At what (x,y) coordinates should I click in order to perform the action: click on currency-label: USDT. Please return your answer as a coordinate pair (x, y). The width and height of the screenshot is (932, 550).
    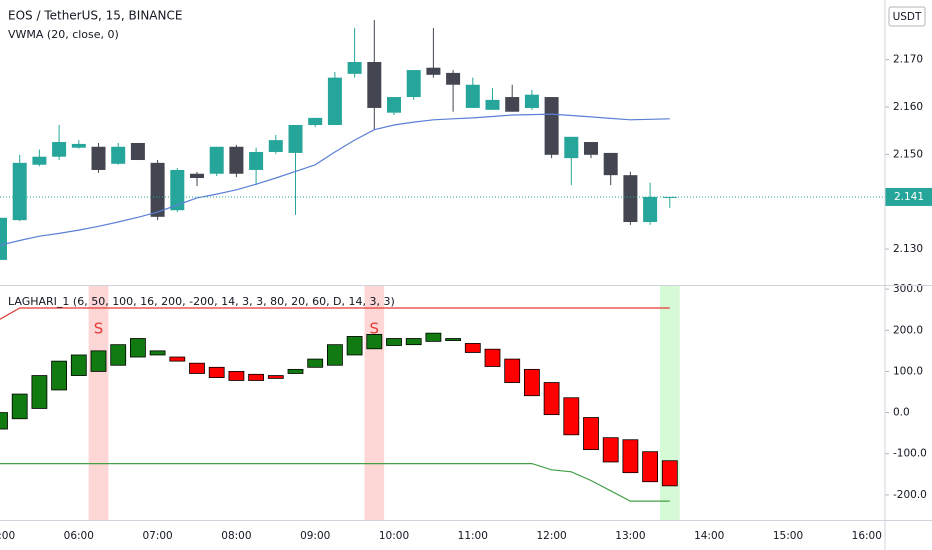
    Looking at the image, I should click on (907, 17).